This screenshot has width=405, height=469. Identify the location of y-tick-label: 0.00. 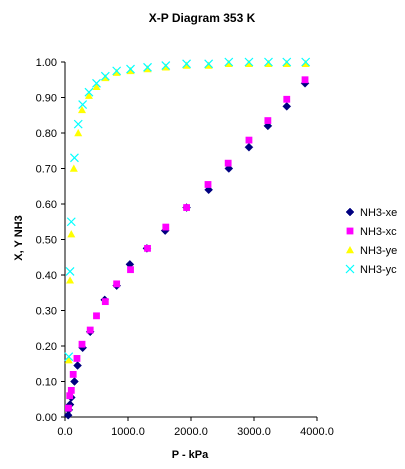
(46, 418).